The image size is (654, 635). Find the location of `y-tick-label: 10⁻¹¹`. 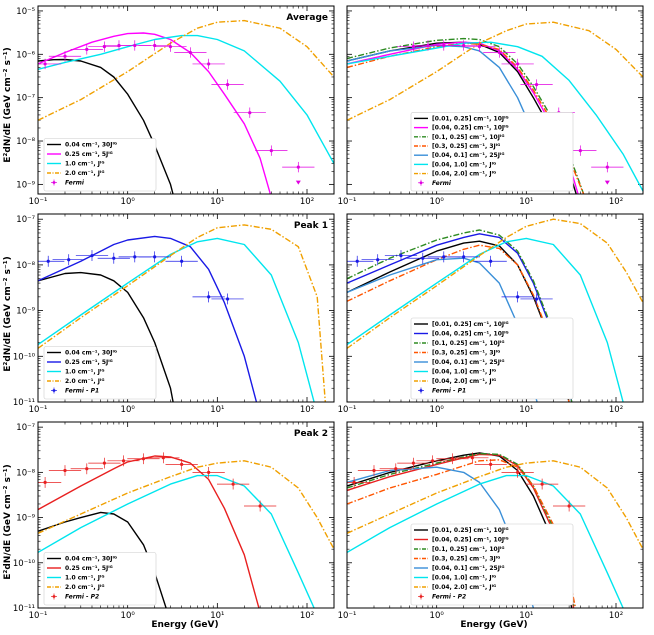

y-tick-label: 10⁻¹¹ is located at coordinates (24, 403).